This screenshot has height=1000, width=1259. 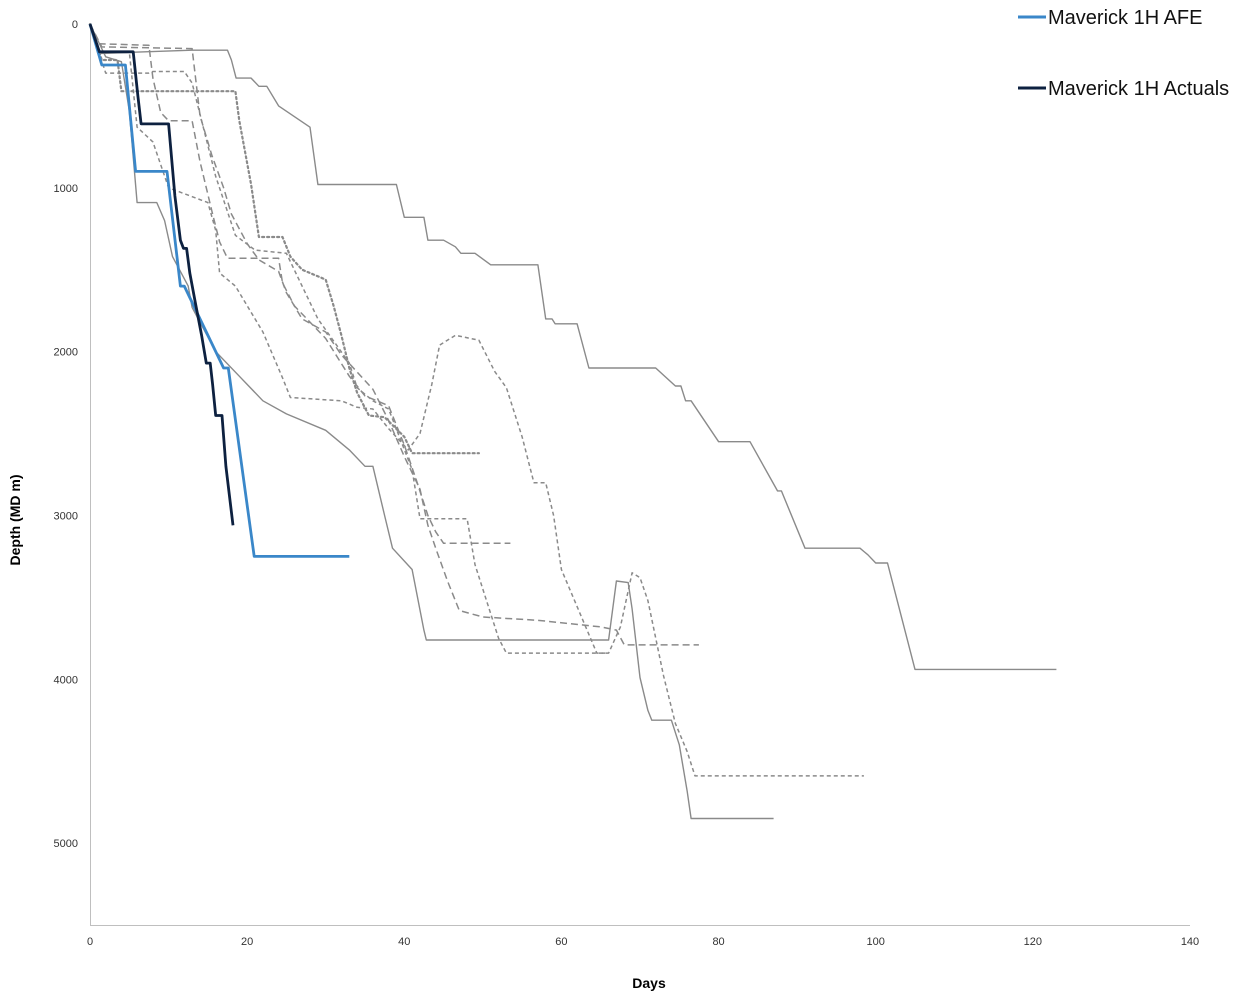 I want to click on series-line-maverick-1h-actuals, so click(x=161, y=274).